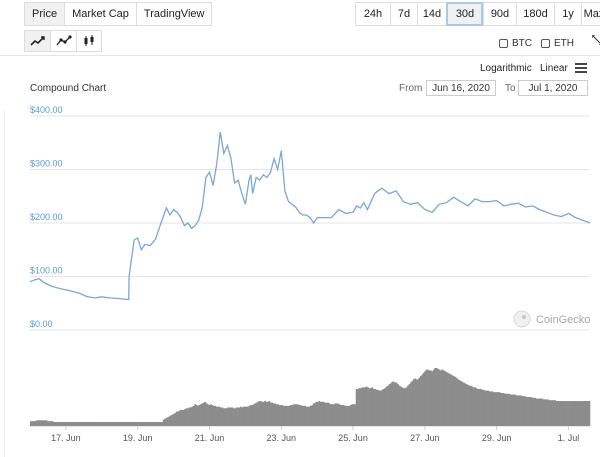 This screenshot has width=600, height=457. I want to click on from-date-input, so click(461, 88).